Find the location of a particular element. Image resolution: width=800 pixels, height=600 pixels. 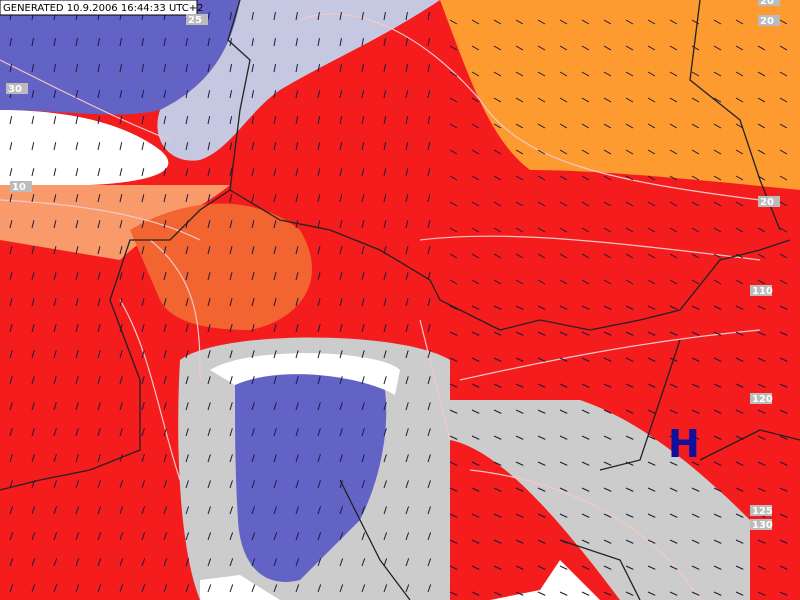

white-band is located at coordinates (305, 374).